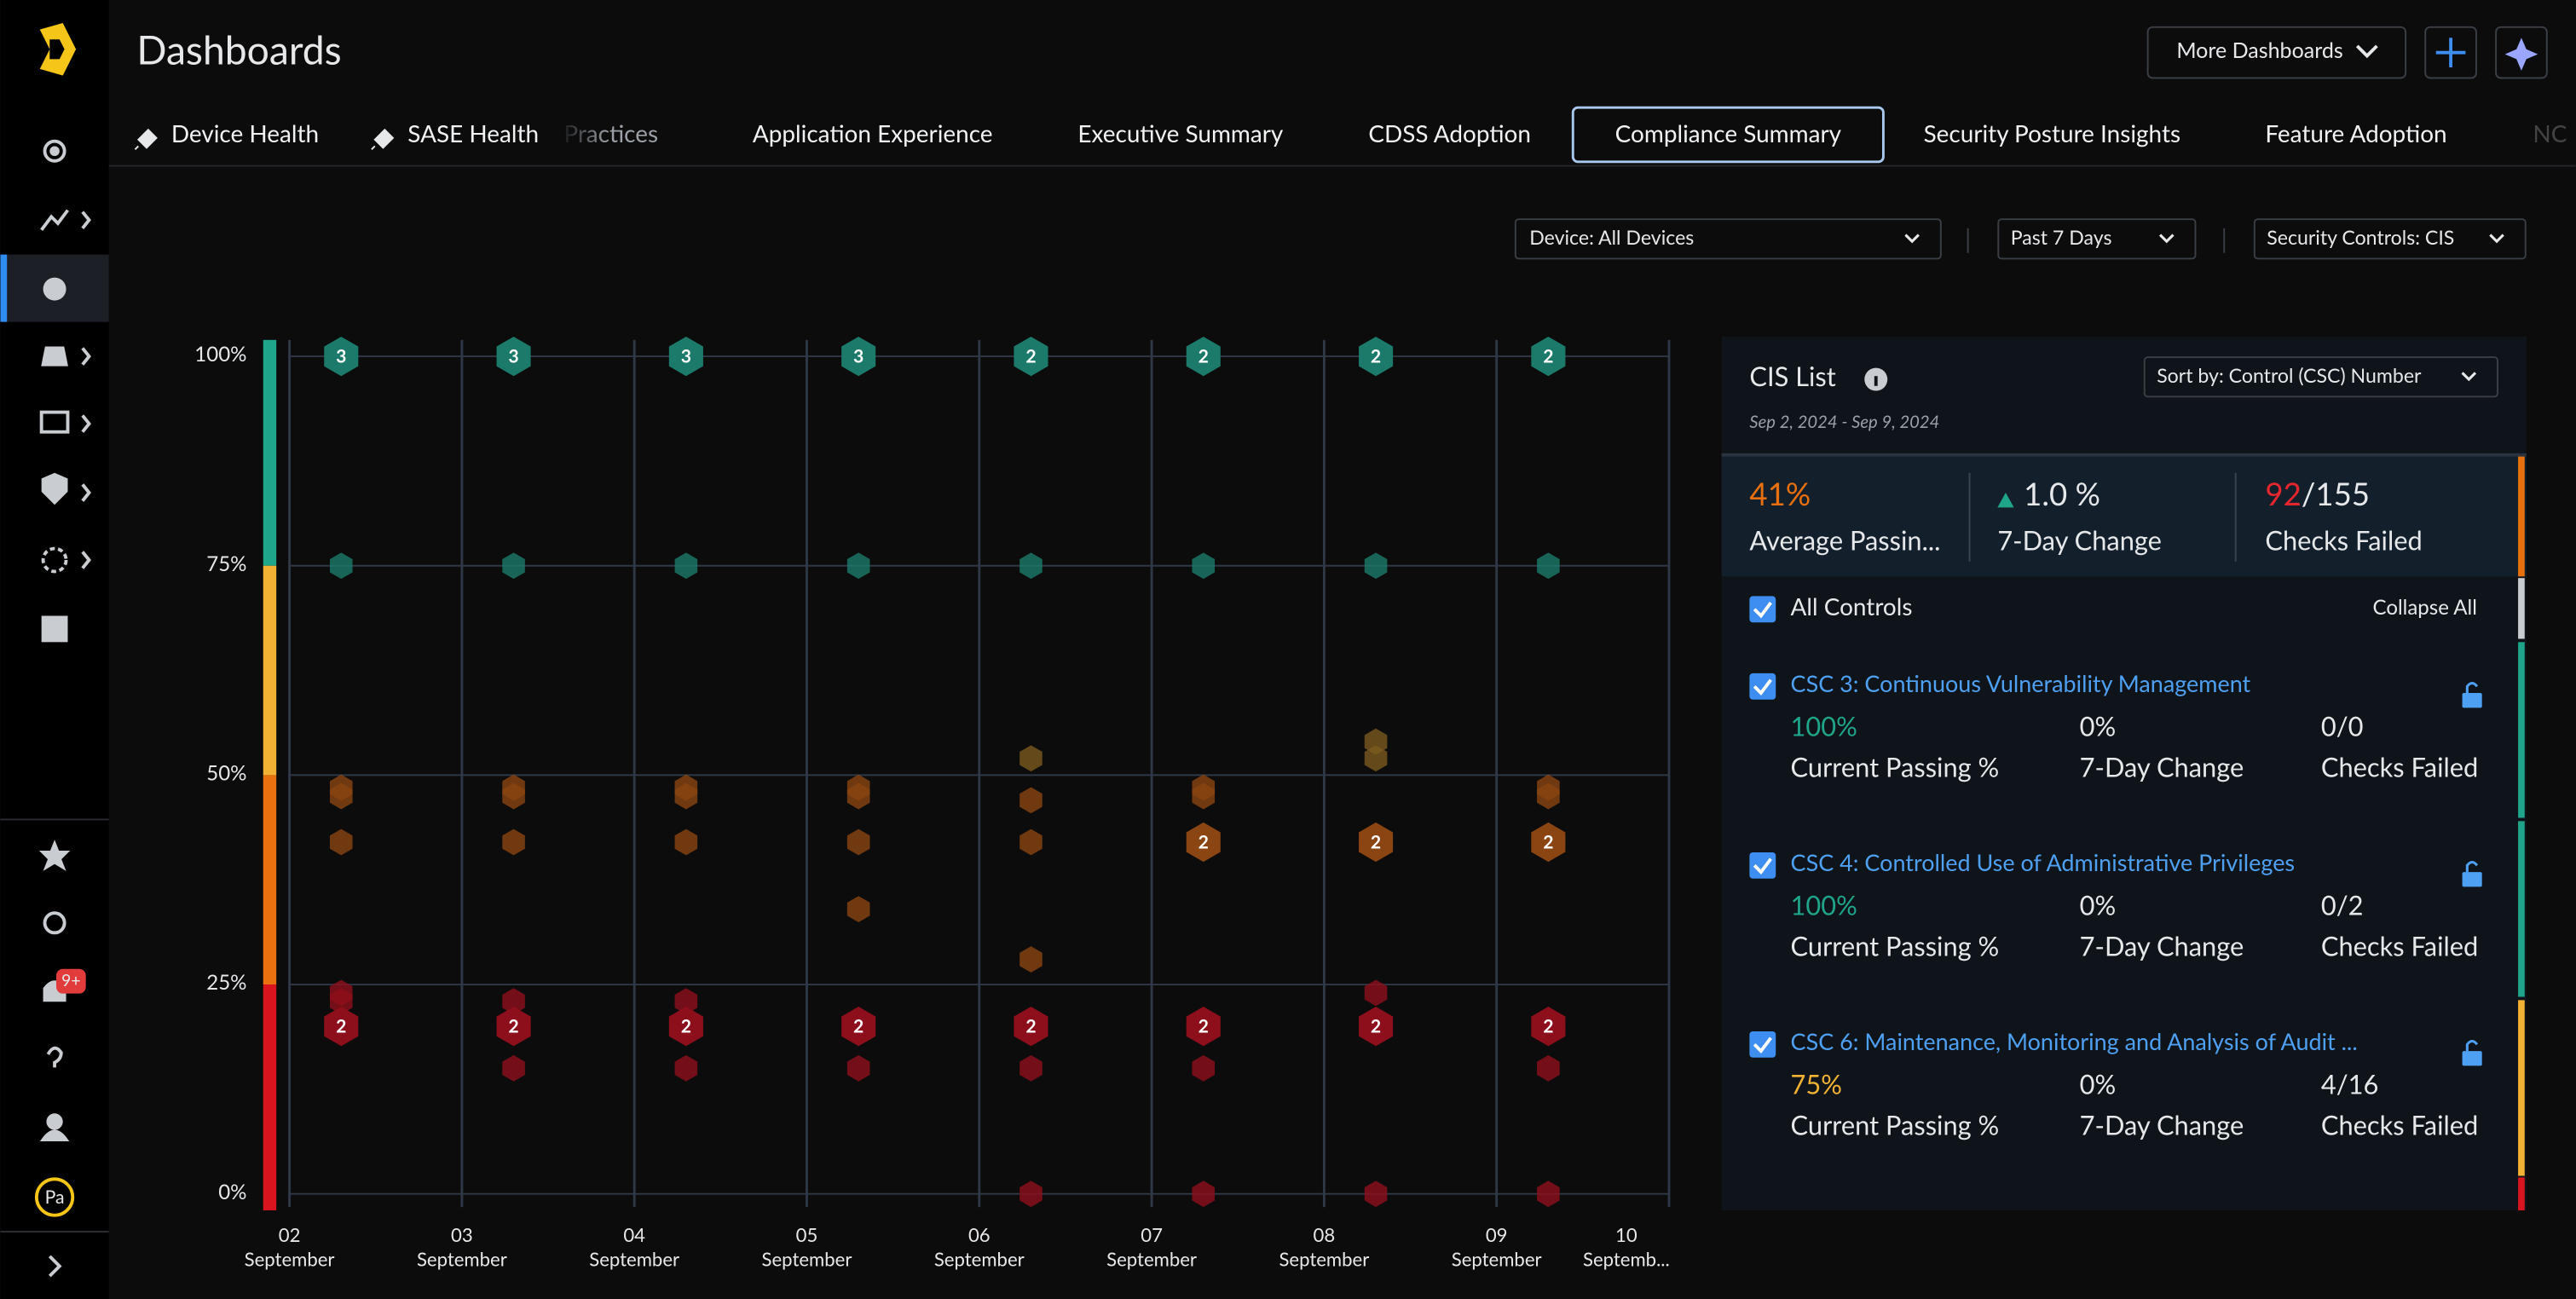  What do you see at coordinates (473, 132) in the screenshot?
I see `tab: SASE Health` at bounding box center [473, 132].